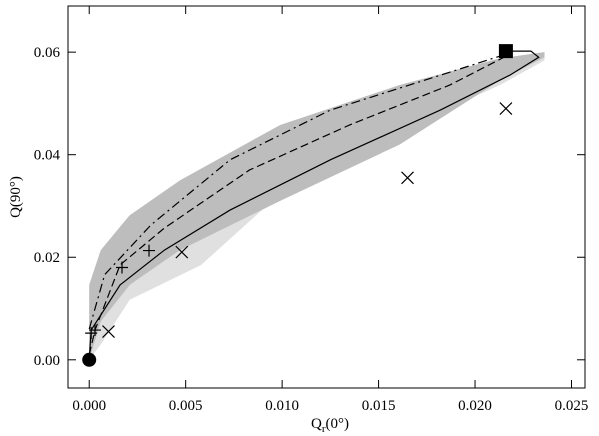 The image size is (599, 436). Describe the element at coordinates (475, 406) in the screenshot. I see `x-tick-label: 0.020` at that location.